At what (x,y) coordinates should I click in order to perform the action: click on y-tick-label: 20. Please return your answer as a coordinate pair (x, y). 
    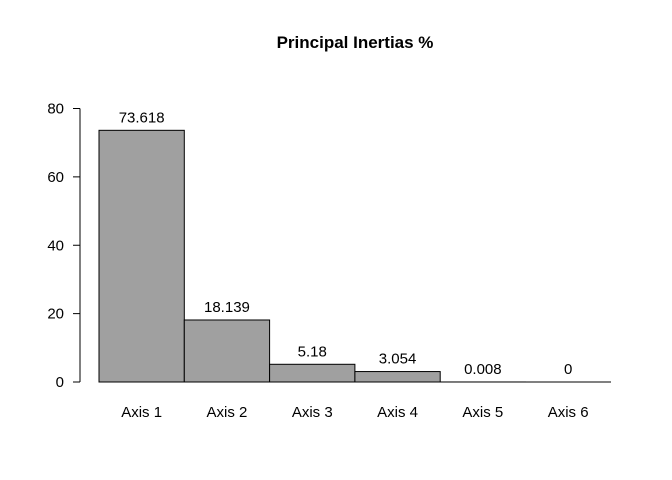
    Looking at the image, I should click on (55, 314).